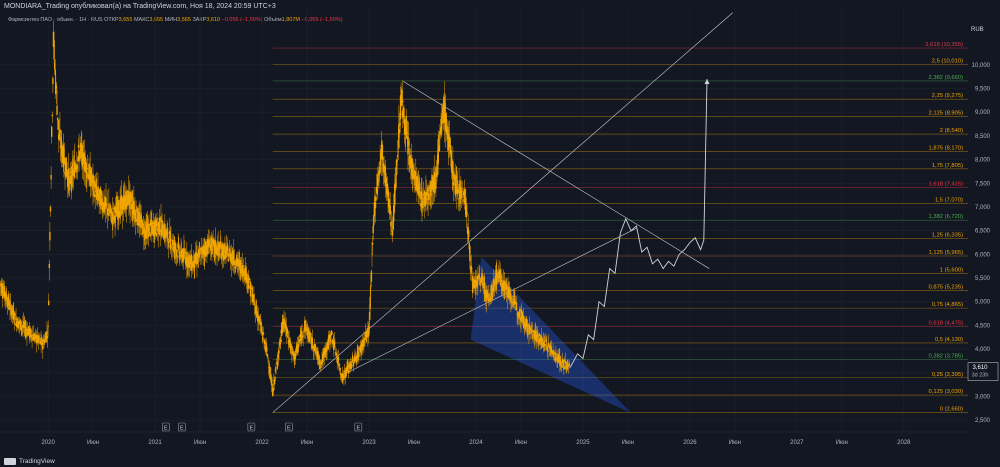 The width and height of the screenshot is (1000, 467). What do you see at coordinates (983, 208) in the screenshot?
I see `y-tick-label: 7,000` at bounding box center [983, 208].